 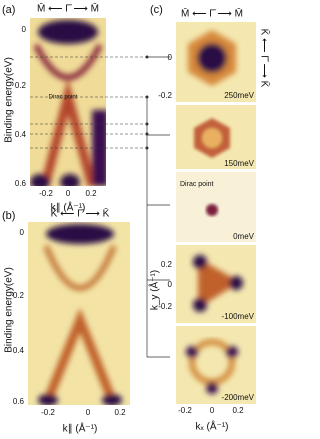 I want to click on top-axis: K̄ ⟵ Γ̄ ⟶ K̄, so click(x=80, y=213).